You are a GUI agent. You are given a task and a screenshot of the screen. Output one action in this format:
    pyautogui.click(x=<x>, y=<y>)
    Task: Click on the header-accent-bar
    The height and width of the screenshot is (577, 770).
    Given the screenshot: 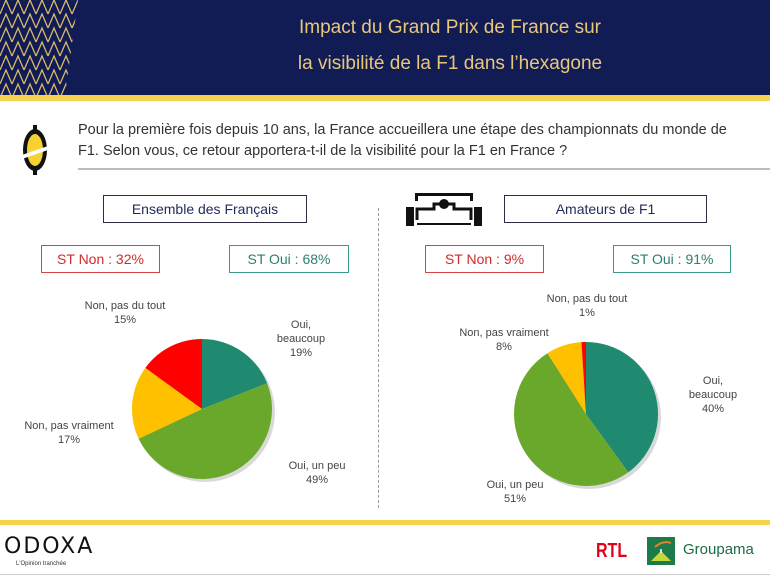 What is the action you would take?
    pyautogui.click(x=385, y=98)
    